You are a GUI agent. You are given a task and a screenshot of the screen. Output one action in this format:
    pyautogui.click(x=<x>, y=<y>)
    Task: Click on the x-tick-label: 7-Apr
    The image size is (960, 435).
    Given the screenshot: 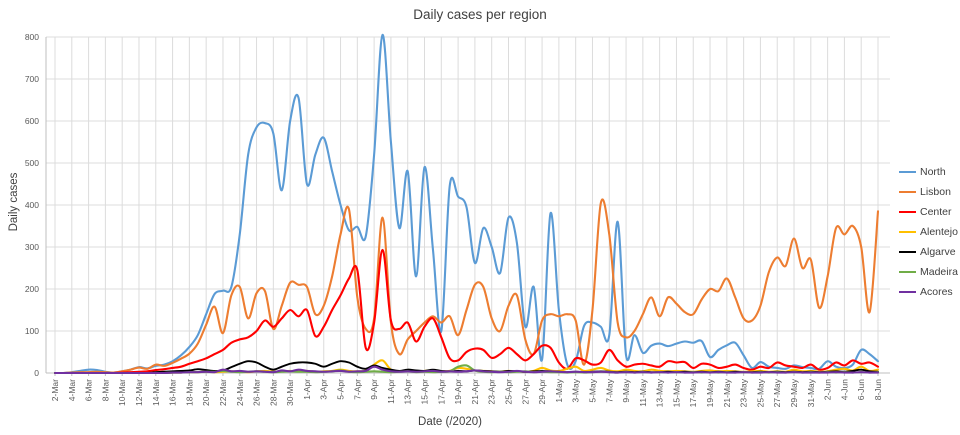 What is the action you would take?
    pyautogui.click(x=357, y=389)
    